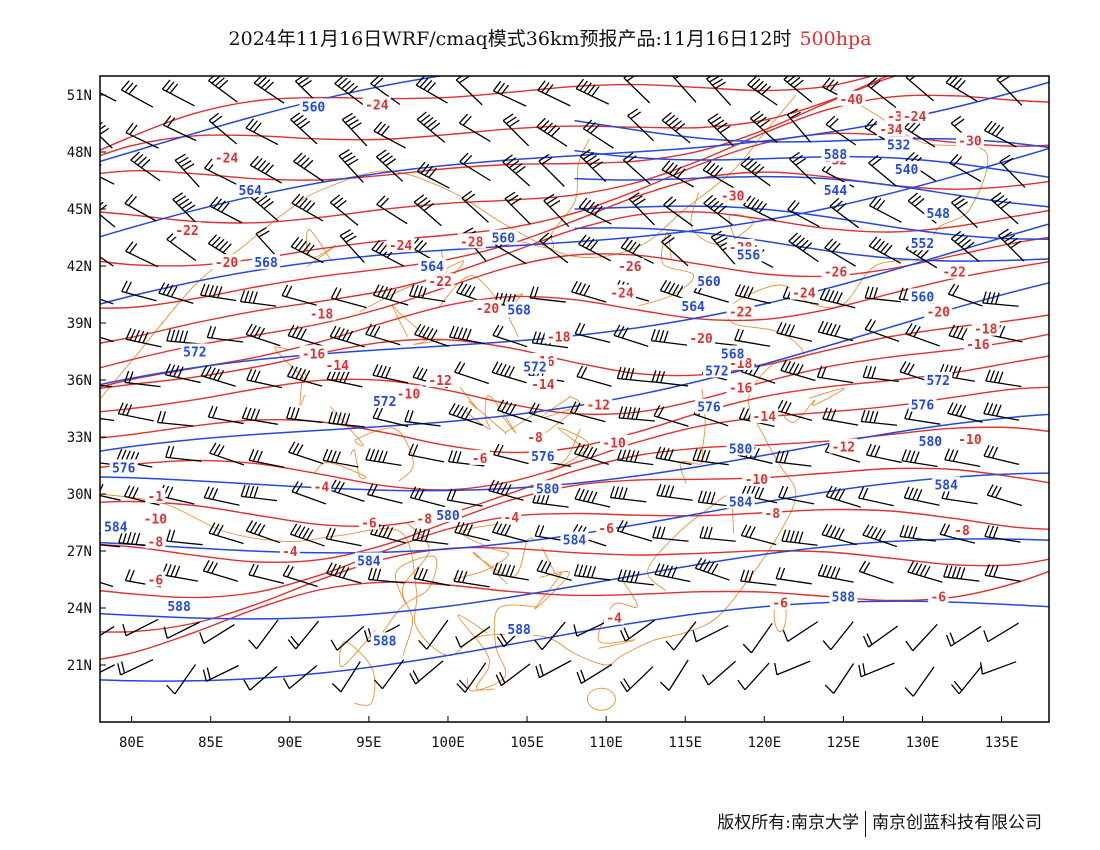 The height and width of the screenshot is (850, 1100). Describe the element at coordinates (741, 449) in the screenshot. I see `height-label: 580` at that location.